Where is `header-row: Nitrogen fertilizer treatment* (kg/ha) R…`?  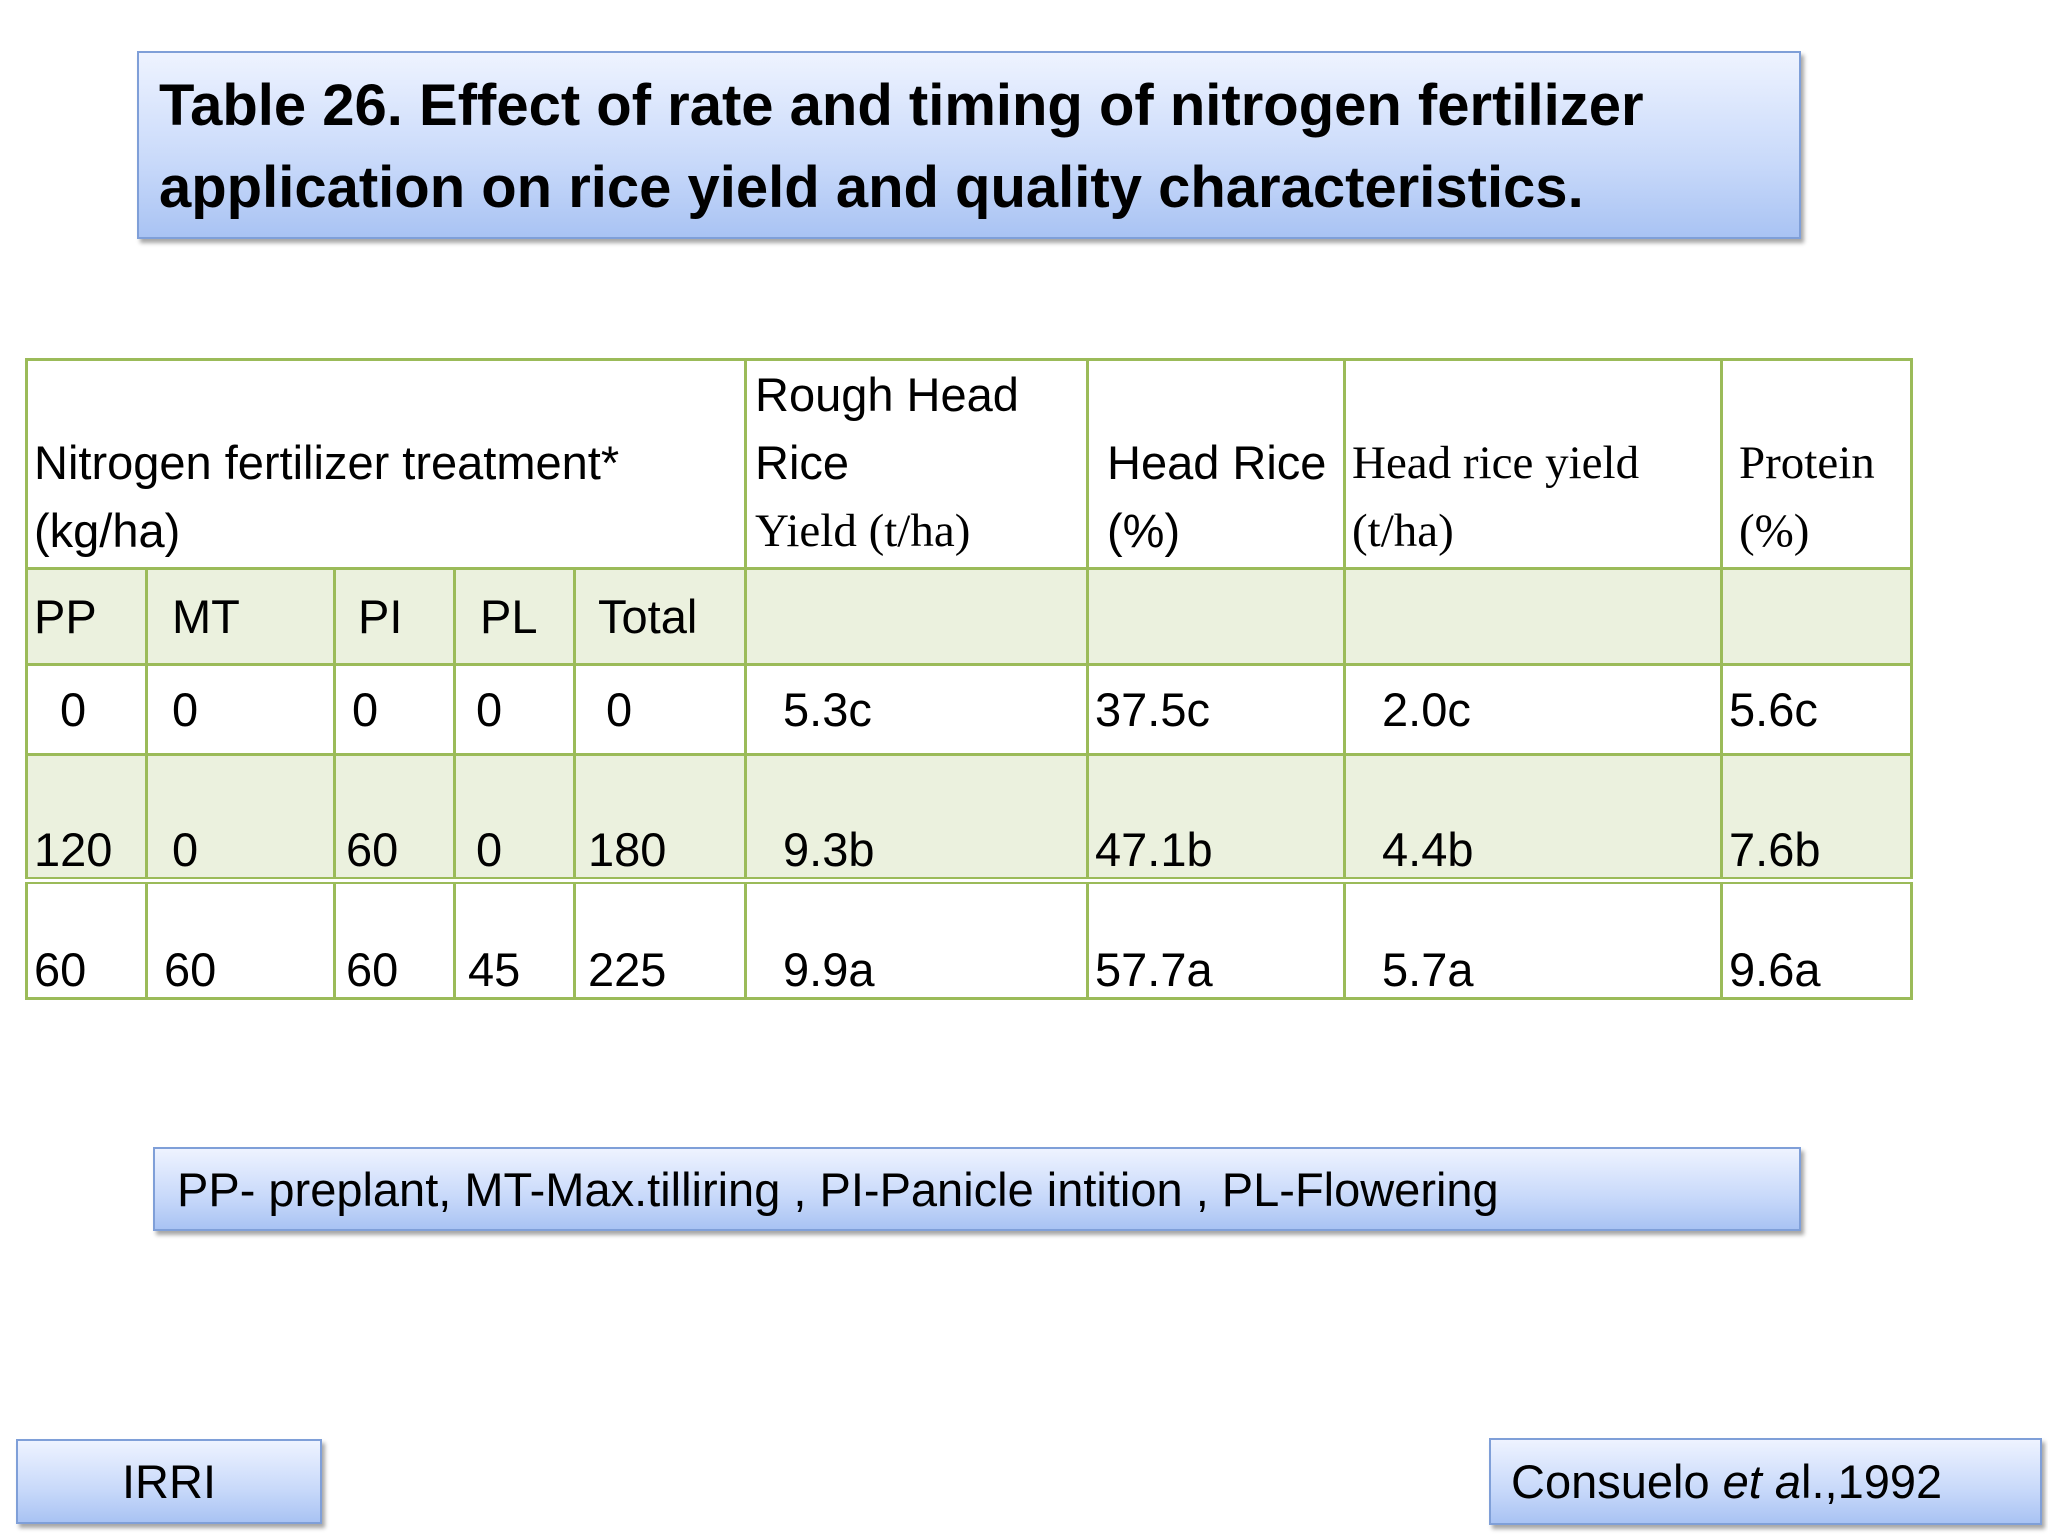
header-row: Nitrogen fertilizer treatment* (kg/ha) R… is located at coordinates (969, 464).